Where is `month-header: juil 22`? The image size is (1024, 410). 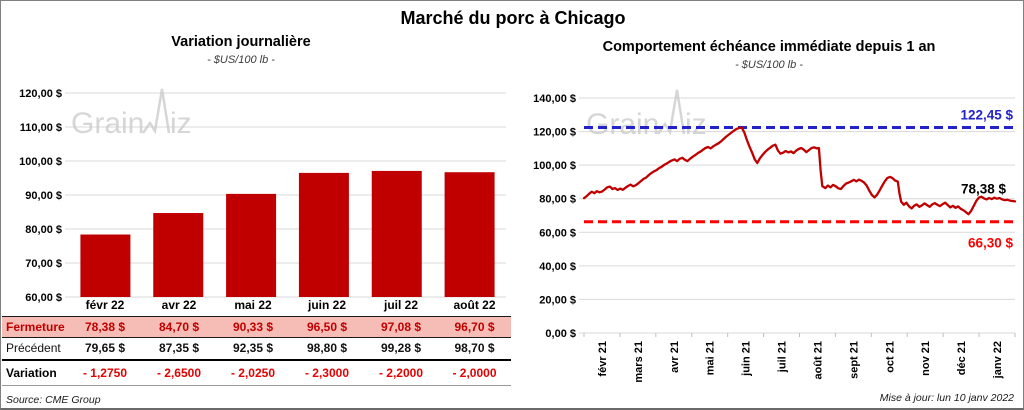 month-header: juil 22 is located at coordinates (400, 305).